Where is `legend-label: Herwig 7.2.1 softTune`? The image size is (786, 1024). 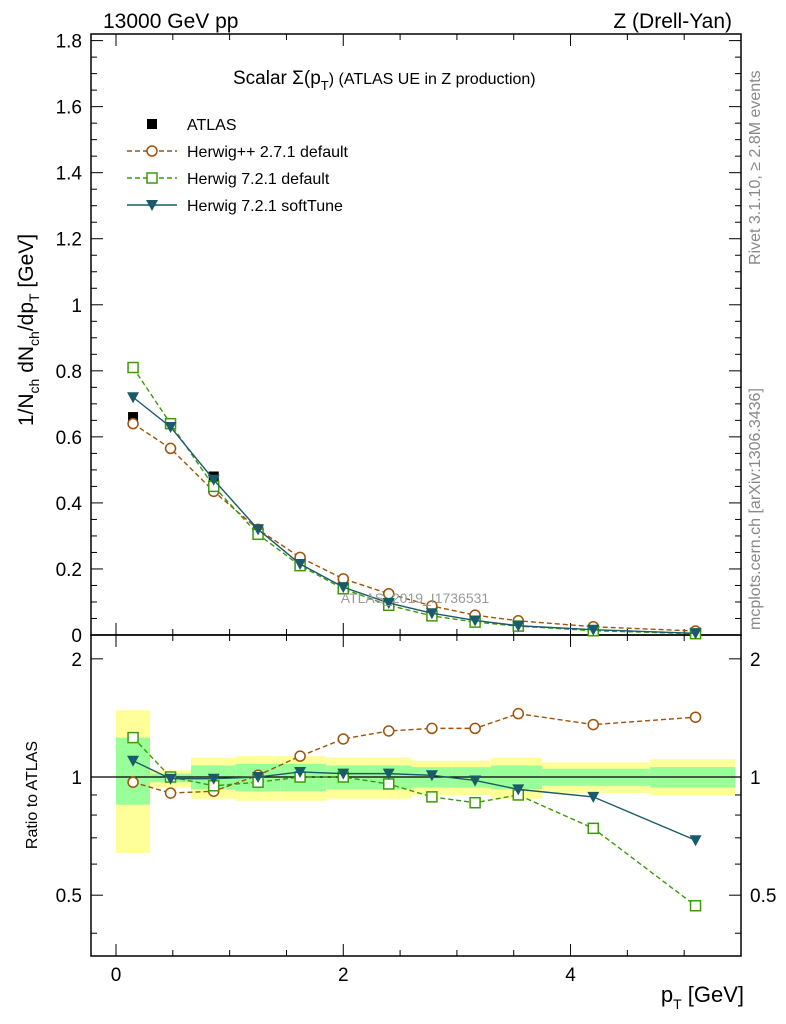
legend-label: Herwig 7.2.1 softTune is located at coordinates (265, 206).